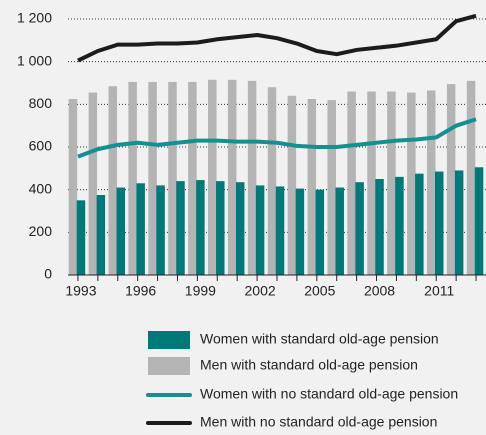 Image resolution: width=486 pixels, height=435 pixels. I want to click on y-tick-label: 1 200, so click(34, 18).